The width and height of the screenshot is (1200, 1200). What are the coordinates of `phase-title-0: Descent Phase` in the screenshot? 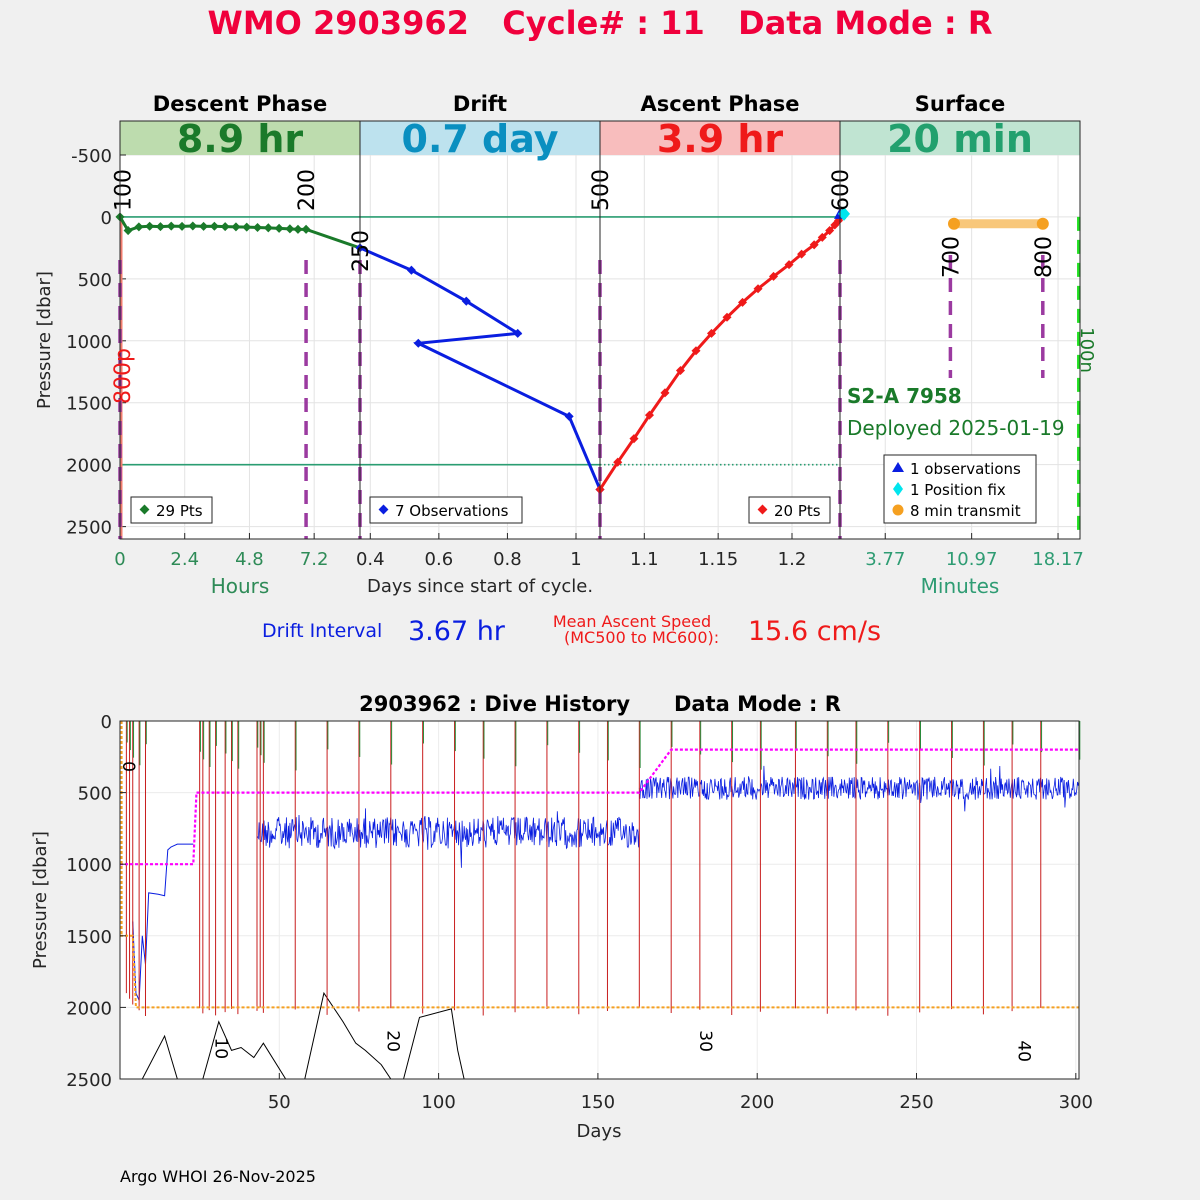 It's located at (240, 104).